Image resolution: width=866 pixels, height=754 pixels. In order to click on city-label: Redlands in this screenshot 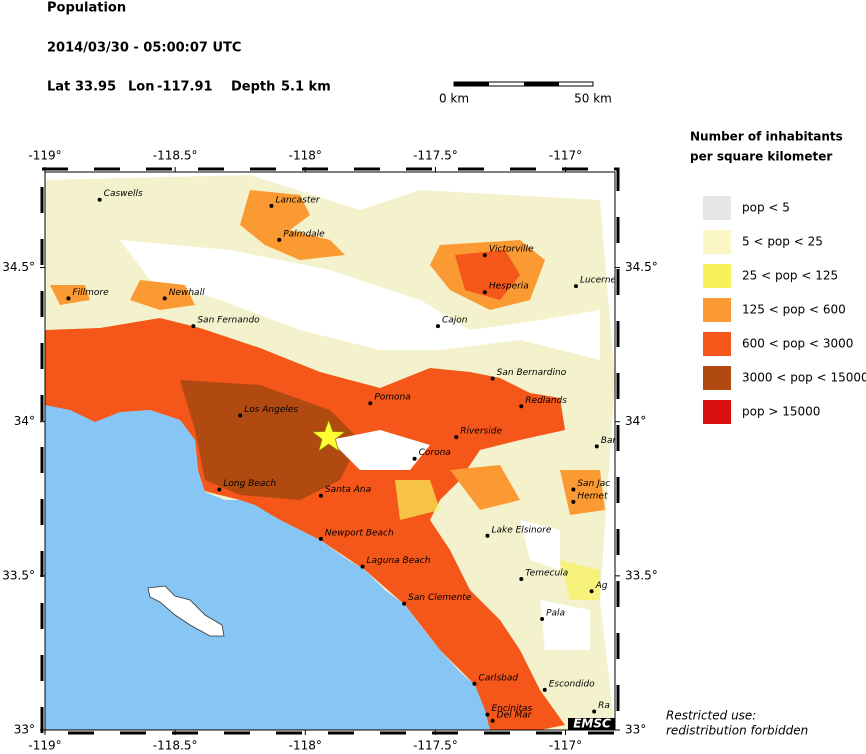, I will do `click(546, 401)`.